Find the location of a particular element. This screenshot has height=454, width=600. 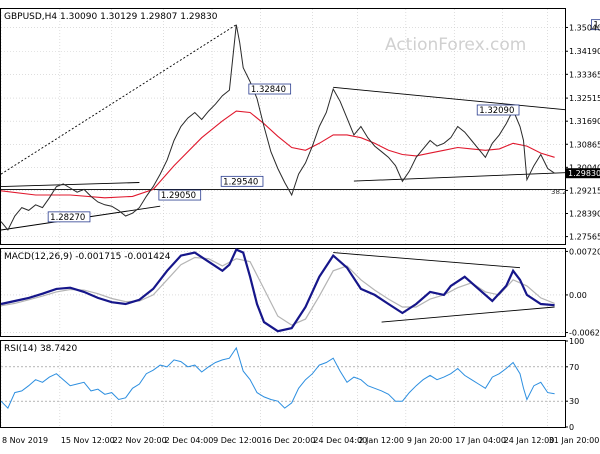

rsi-panel-label: RSI(14) 38.7420 is located at coordinates (40, 349).